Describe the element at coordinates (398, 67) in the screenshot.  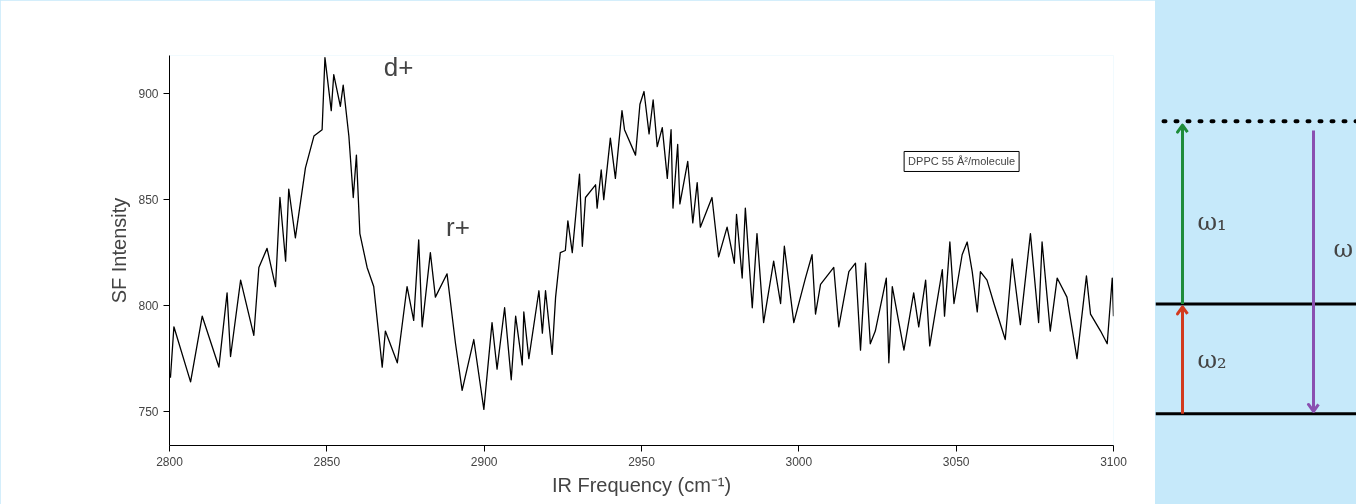
I see `annotation: d+` at that location.